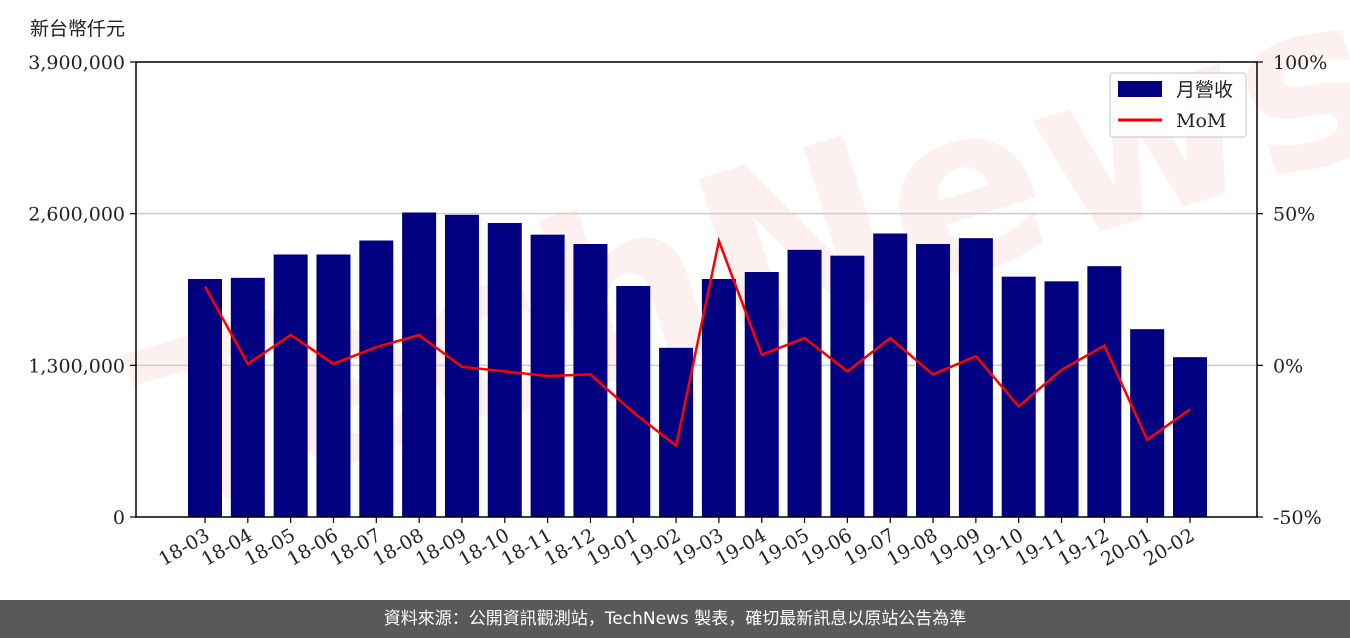 Image resolution: width=1350 pixels, height=638 pixels. What do you see at coordinates (119, 518) in the screenshot?
I see `y-left-tick-label: 0` at bounding box center [119, 518].